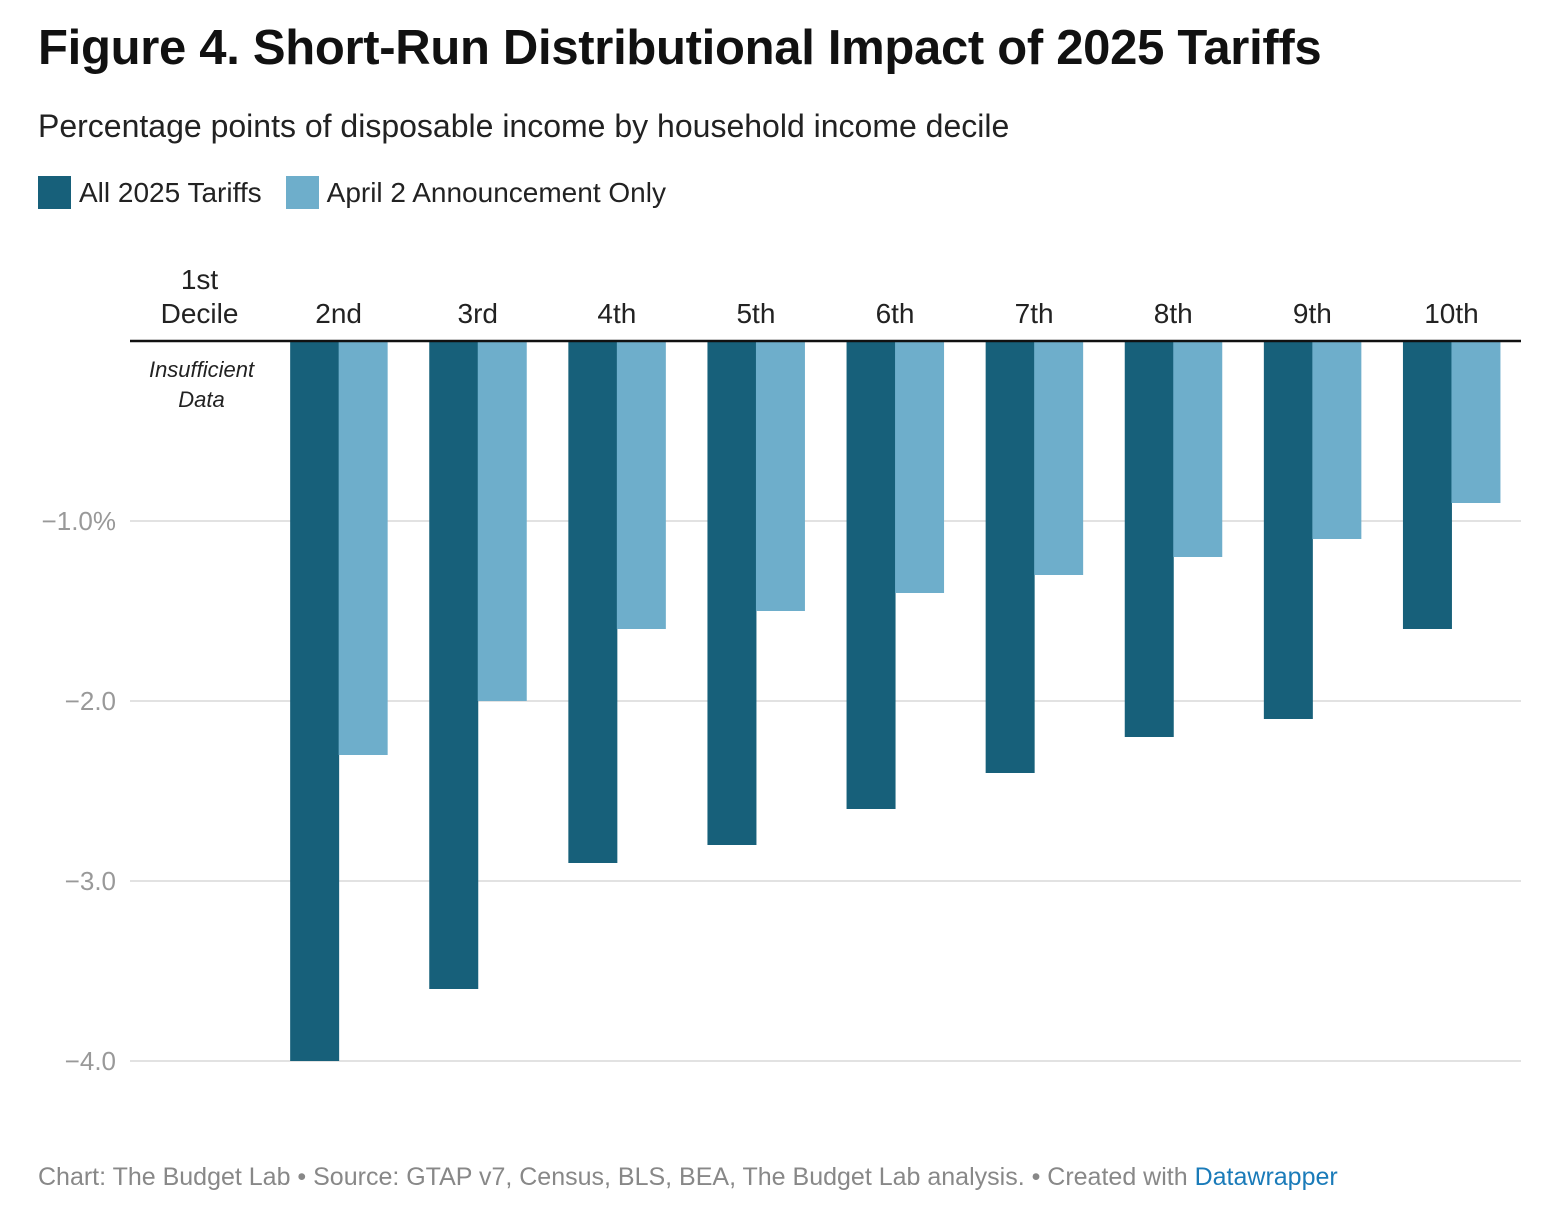  What do you see at coordinates (90, 1061) in the screenshot?
I see `y-tick-label: −4.0` at bounding box center [90, 1061].